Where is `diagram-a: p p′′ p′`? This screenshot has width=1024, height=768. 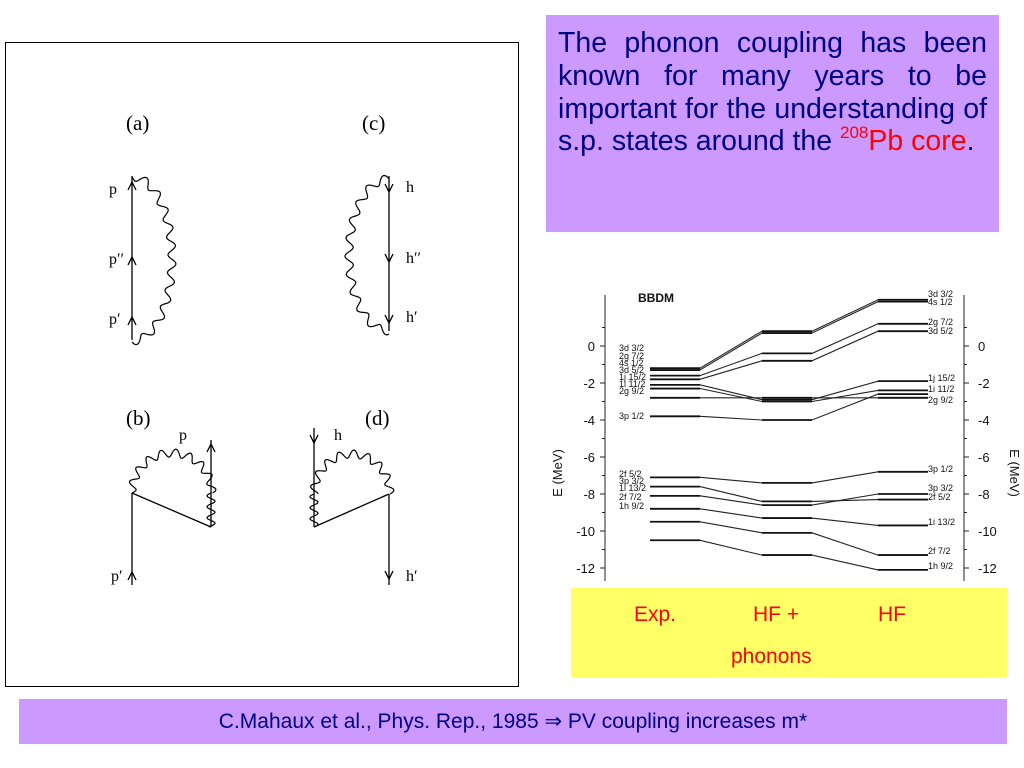
diagram-a: p p′′ p′ is located at coordinates (143, 261).